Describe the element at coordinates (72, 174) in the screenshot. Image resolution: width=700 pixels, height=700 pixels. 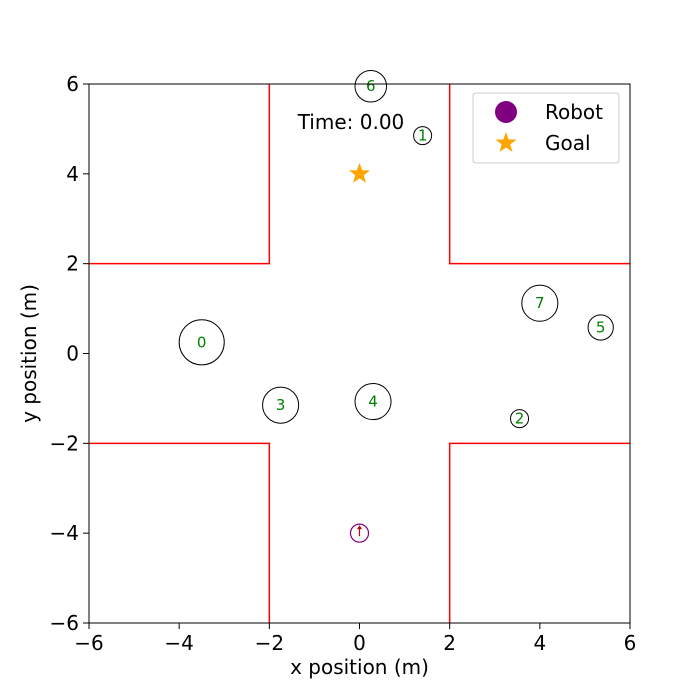
I see `y-tick-label: 4` at that location.